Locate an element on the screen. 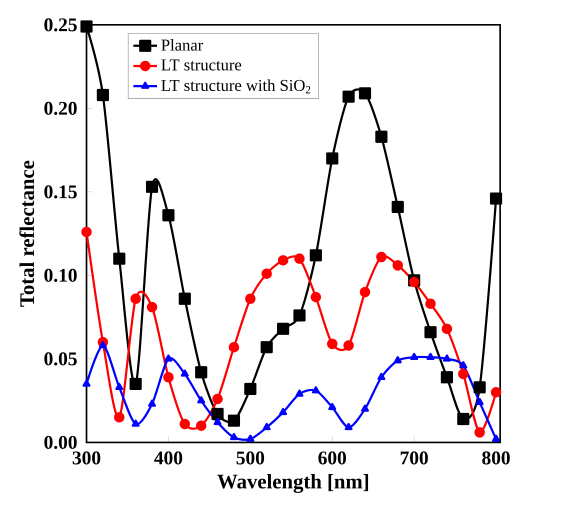 The height and width of the screenshot is (517, 582). y-tick-label: 0.05 is located at coordinates (60, 359).